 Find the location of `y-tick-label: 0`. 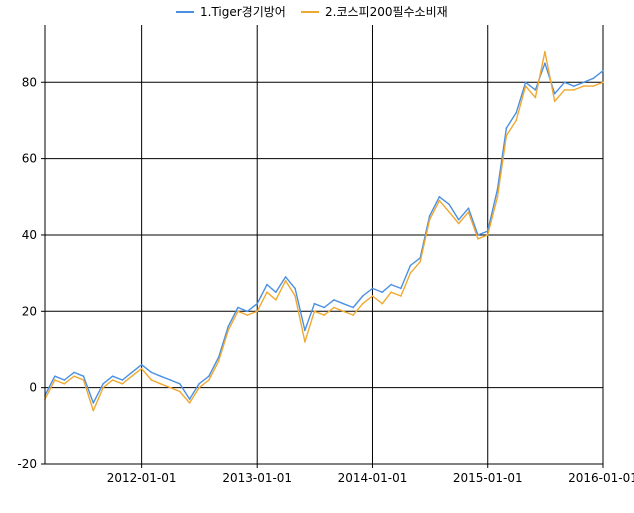

y-tick-label: 0 is located at coordinates (33, 388).